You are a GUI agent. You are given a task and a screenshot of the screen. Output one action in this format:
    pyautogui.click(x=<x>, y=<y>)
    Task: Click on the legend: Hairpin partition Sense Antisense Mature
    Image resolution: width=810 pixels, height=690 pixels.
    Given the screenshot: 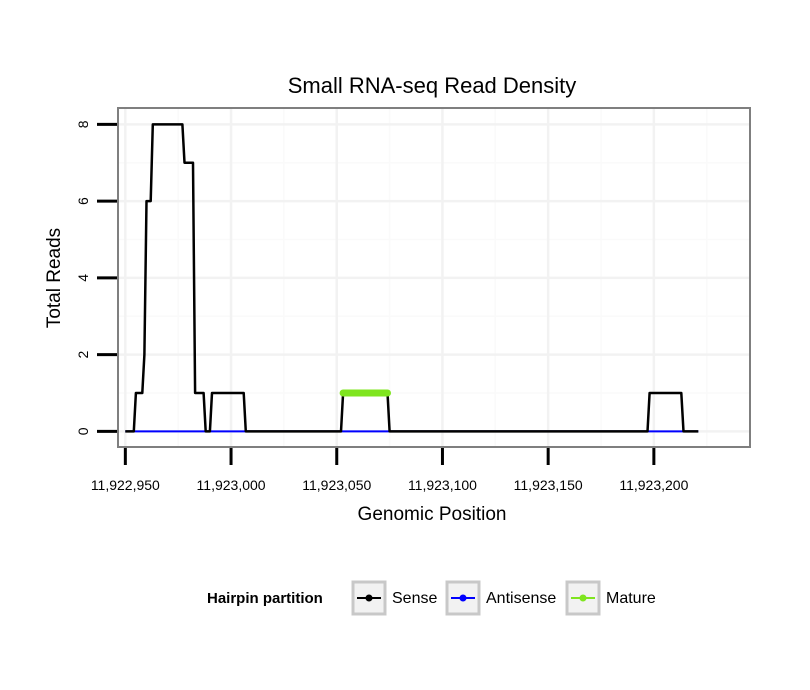 What is the action you would take?
    pyautogui.click(x=431, y=598)
    